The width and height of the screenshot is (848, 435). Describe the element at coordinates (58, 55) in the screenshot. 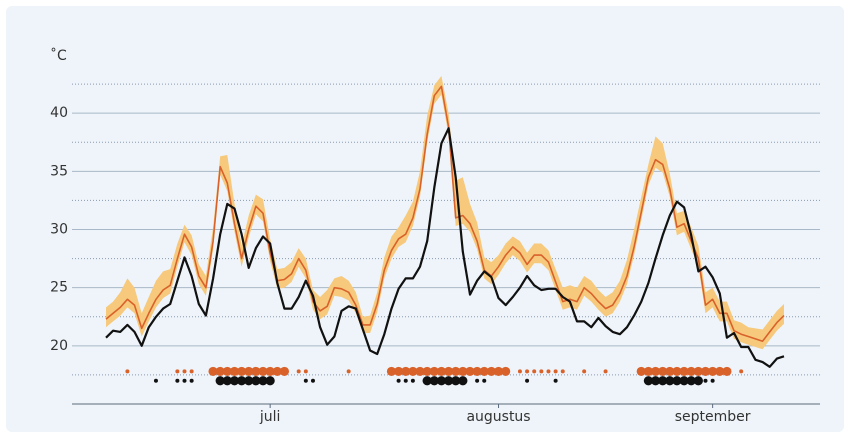

I see `y-unit-label: ˚C` at that location.